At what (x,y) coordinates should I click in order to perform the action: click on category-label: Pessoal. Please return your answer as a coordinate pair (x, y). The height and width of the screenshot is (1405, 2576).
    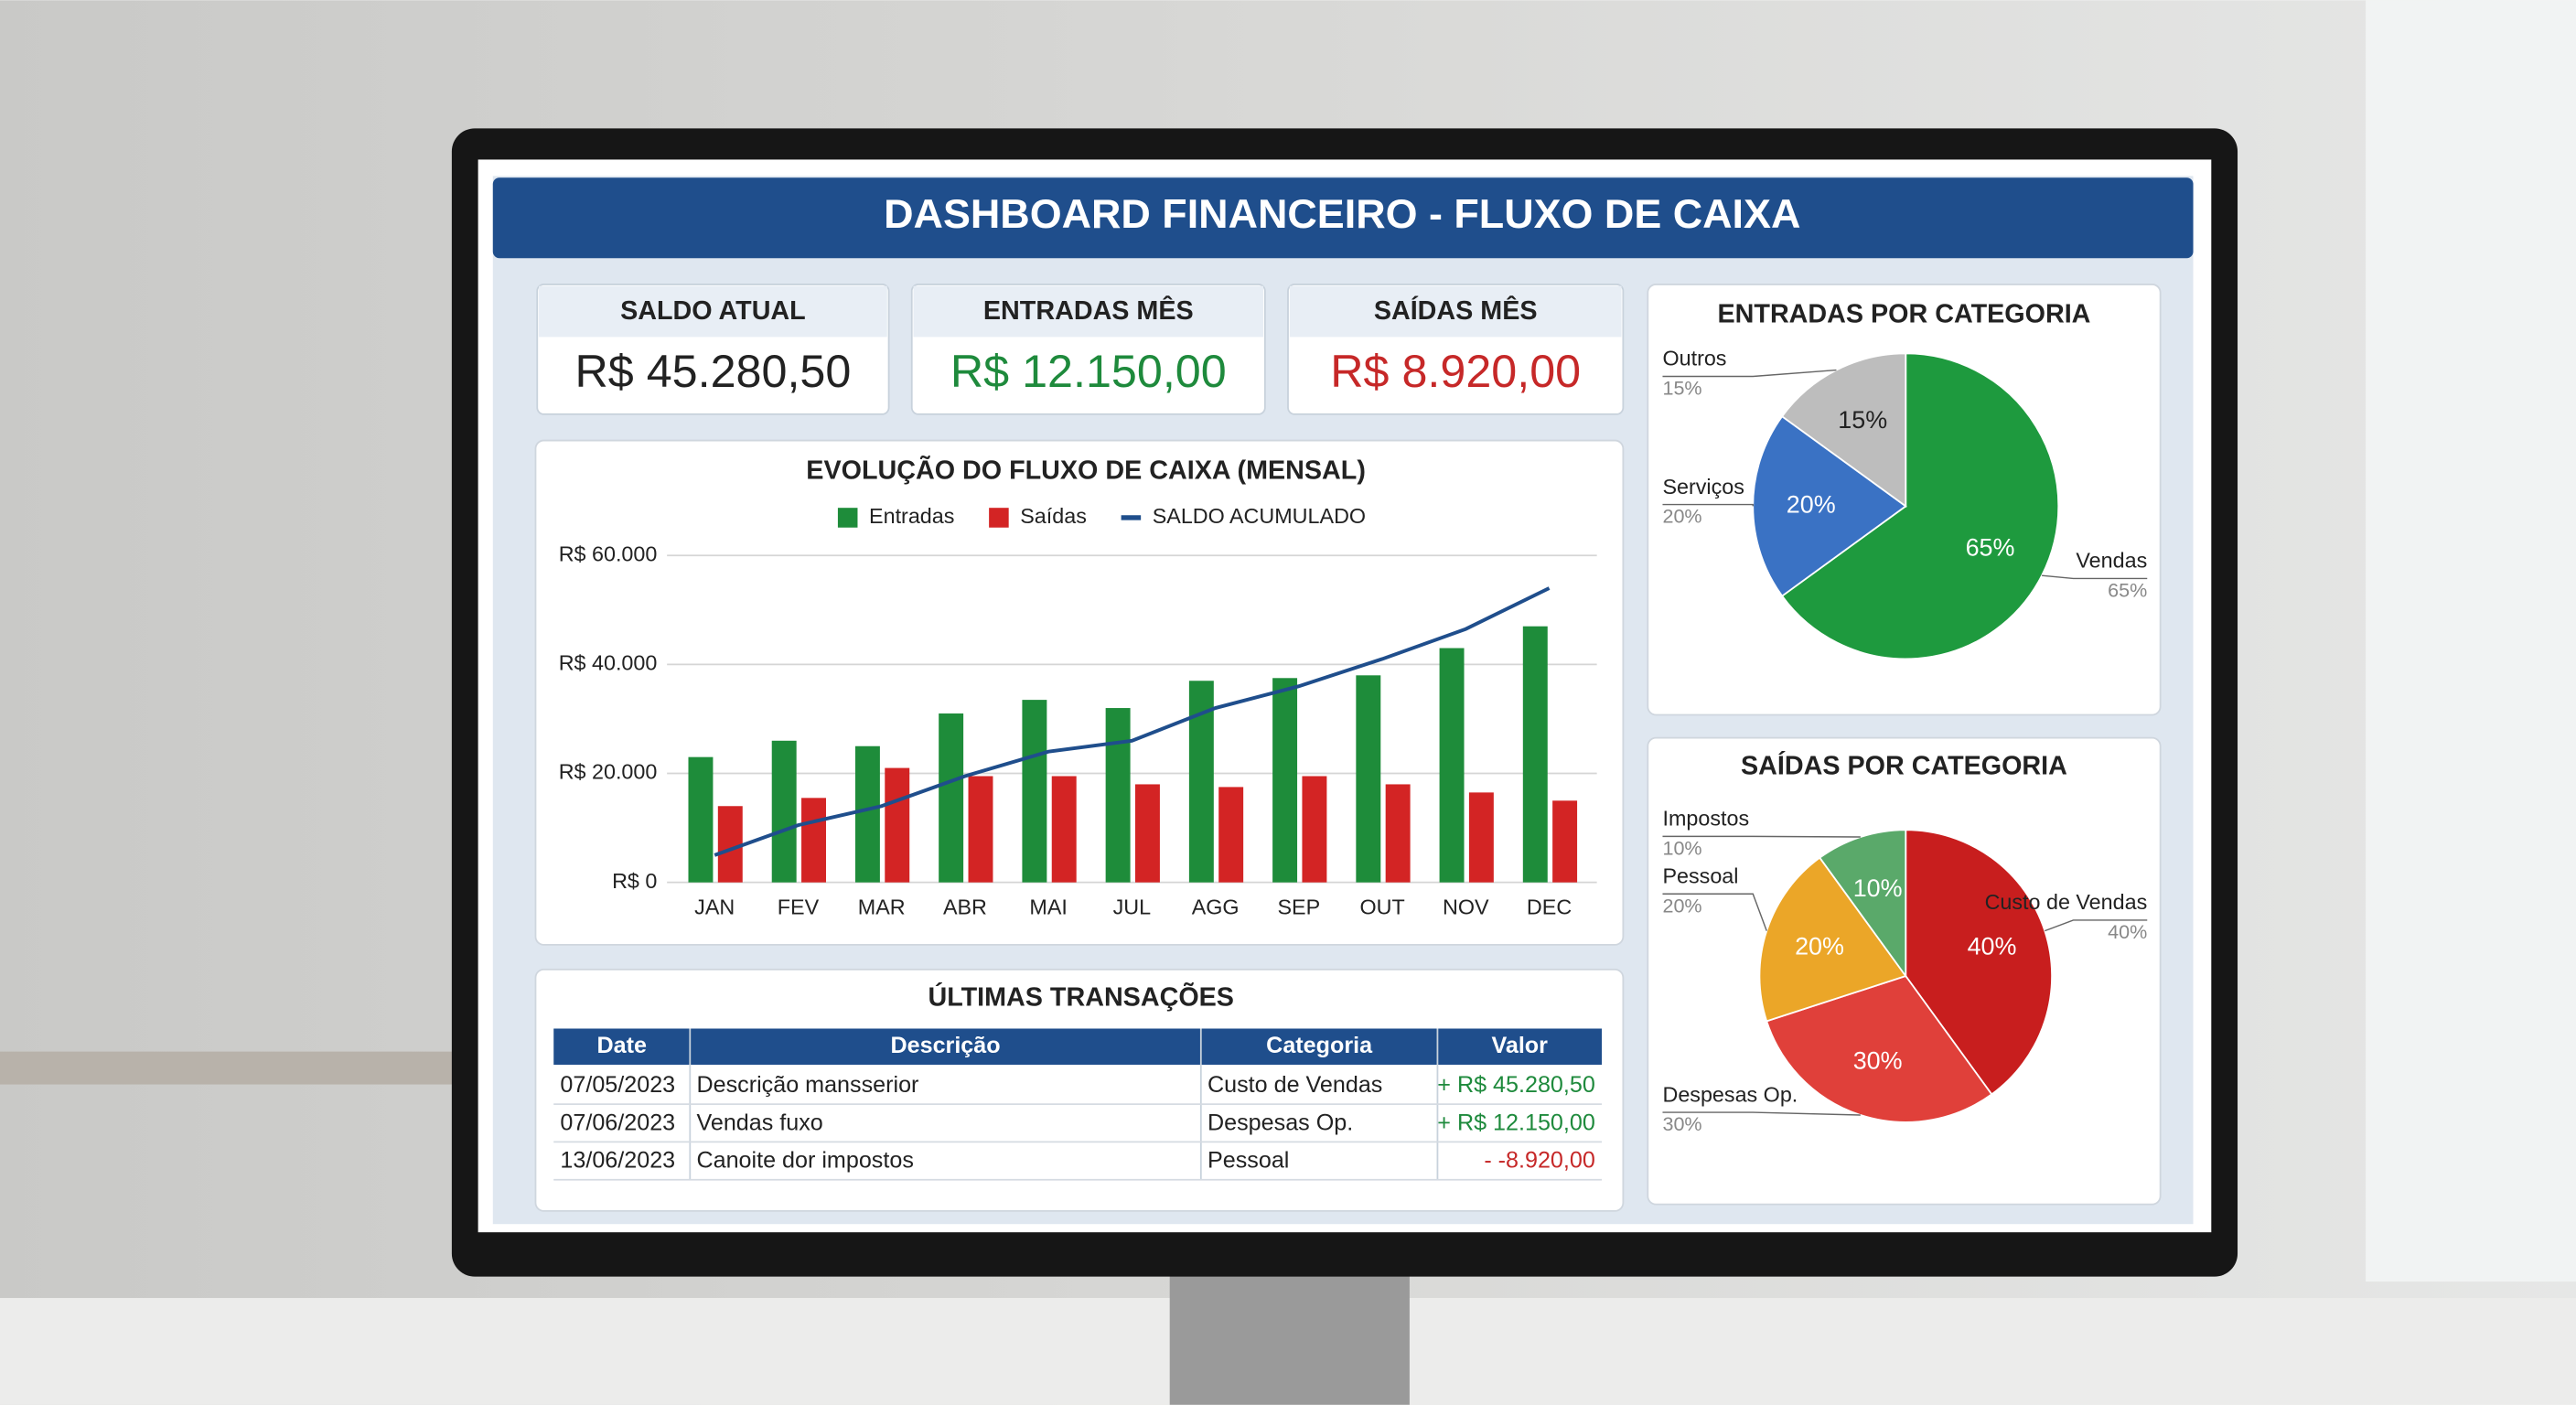
    Looking at the image, I should click on (1700, 875).